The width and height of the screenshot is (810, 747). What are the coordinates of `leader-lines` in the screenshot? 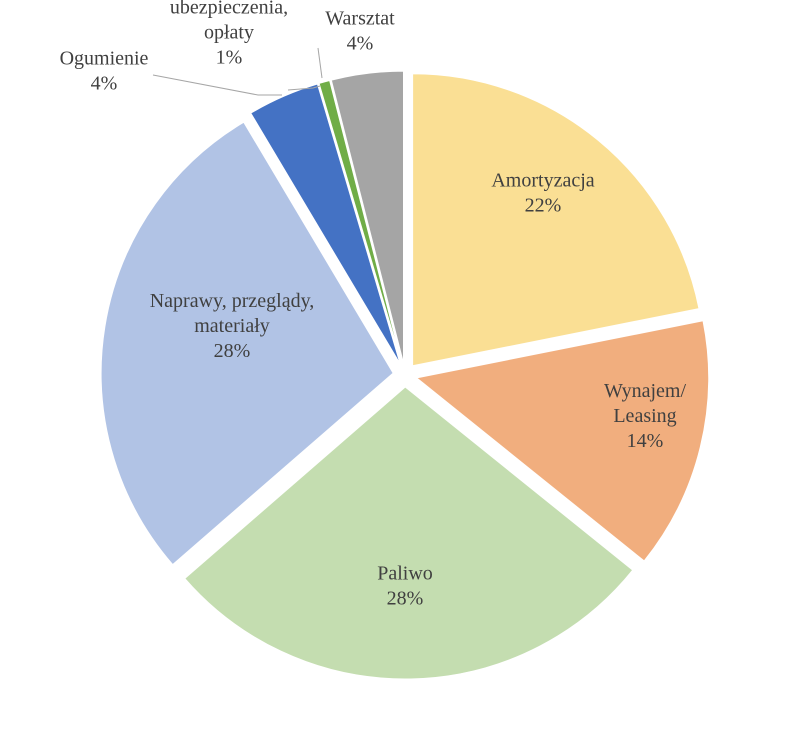 It's located at (237, 71).